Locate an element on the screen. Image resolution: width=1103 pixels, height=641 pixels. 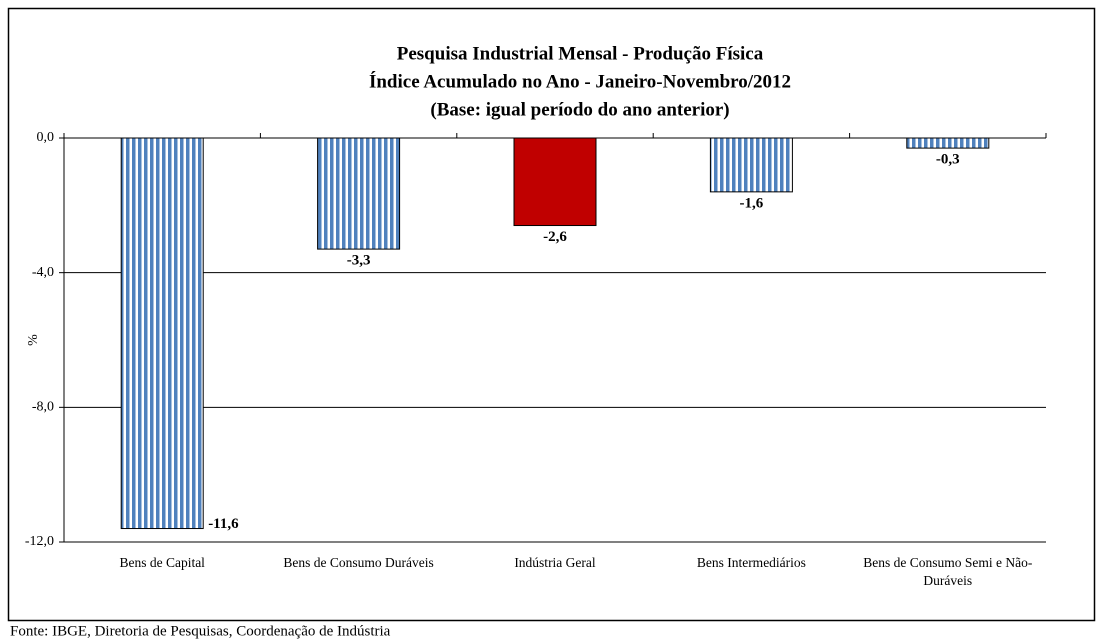
x-tick-label: Bens de Consumo Semi e Não-Duráveis is located at coordinates (948, 571).